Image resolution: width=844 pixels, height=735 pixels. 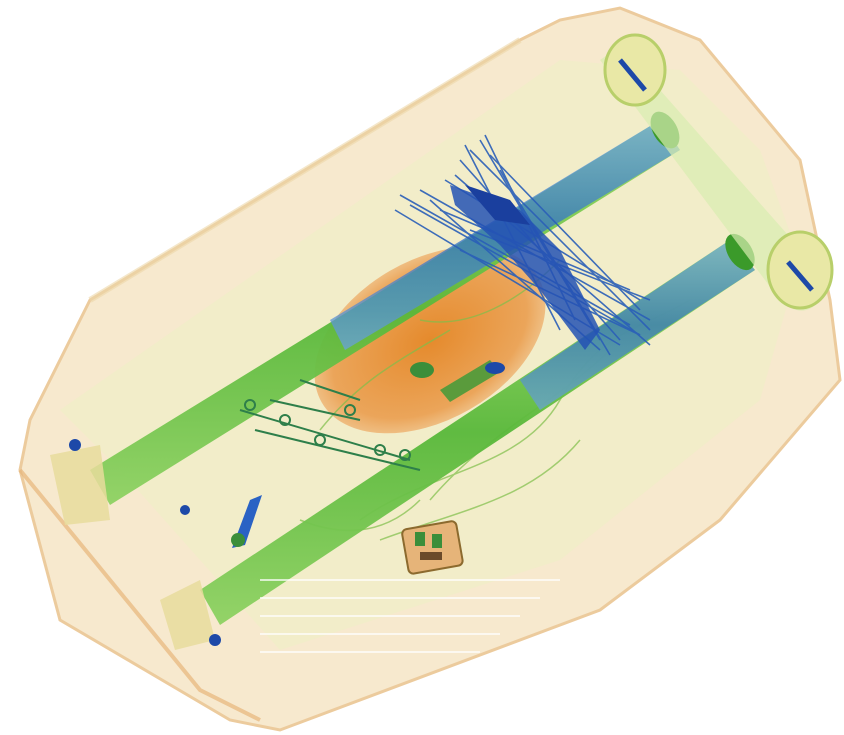 What do you see at coordinates (717, 172) in the screenshot?
I see `handle-grip` at bounding box center [717, 172].